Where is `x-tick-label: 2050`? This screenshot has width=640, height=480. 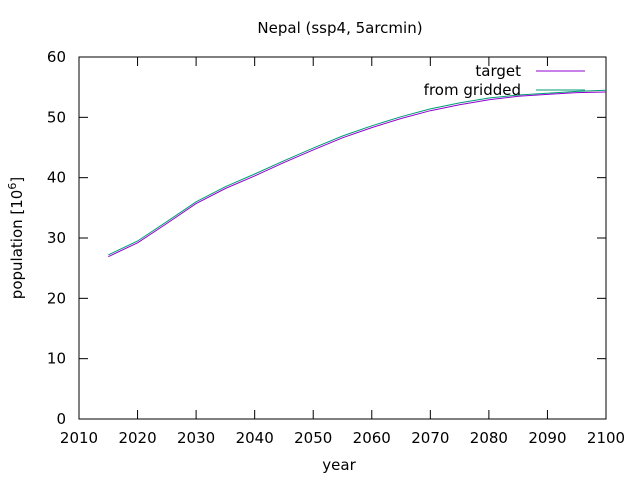
x-tick-label: 2050 is located at coordinates (313, 438).